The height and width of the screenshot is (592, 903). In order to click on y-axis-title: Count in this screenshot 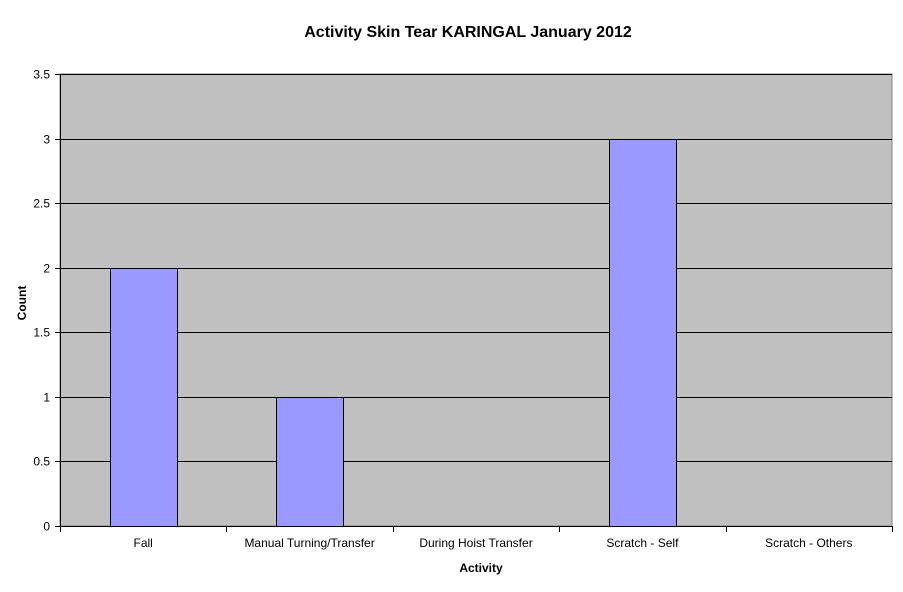, I will do `click(22, 303)`.